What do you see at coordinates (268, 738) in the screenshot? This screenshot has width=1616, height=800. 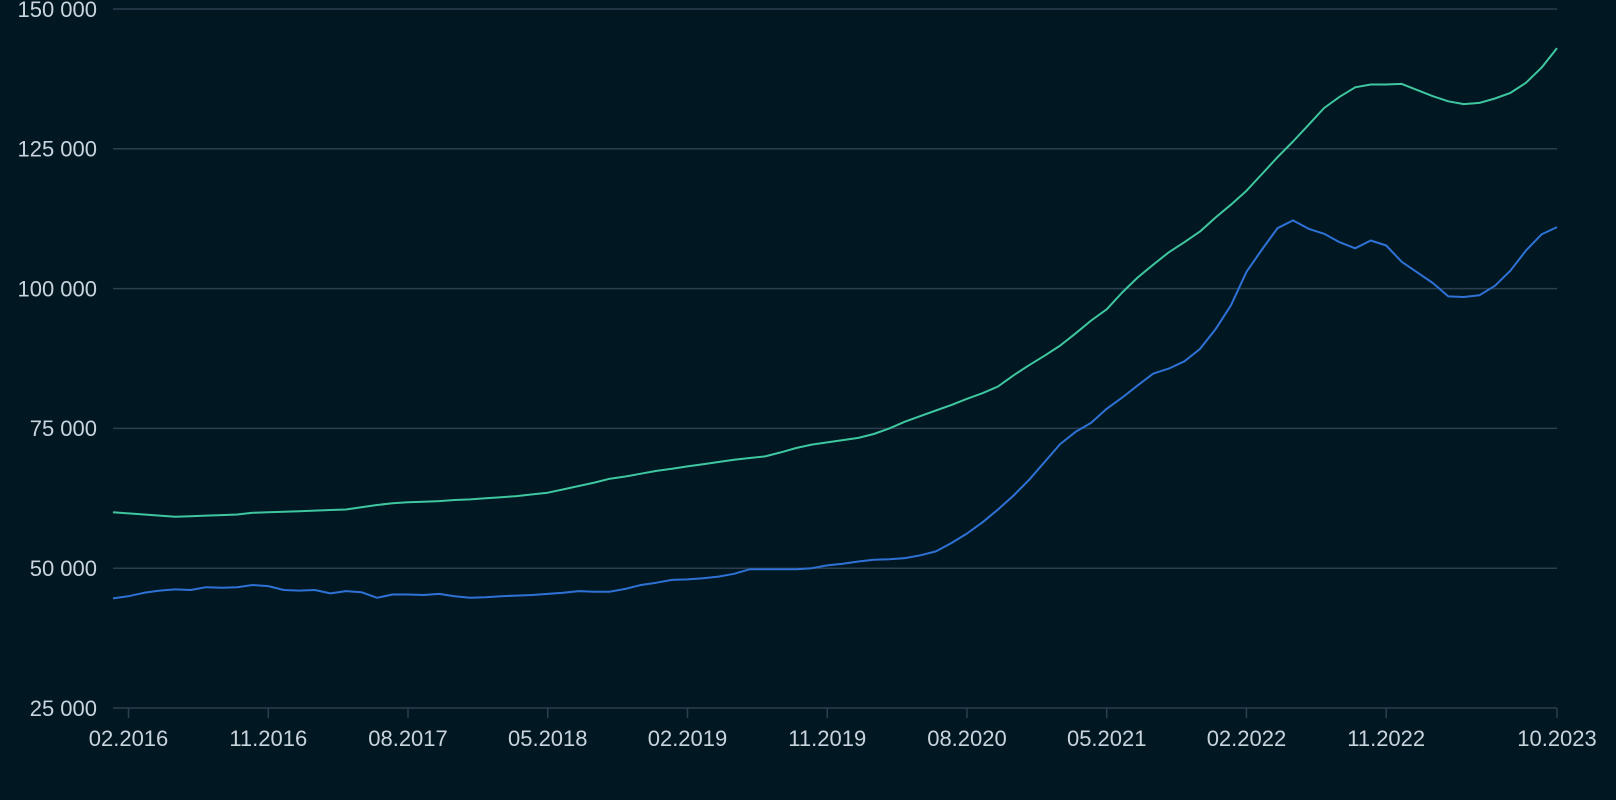 I see `x-tick-label: 11.2016` at bounding box center [268, 738].